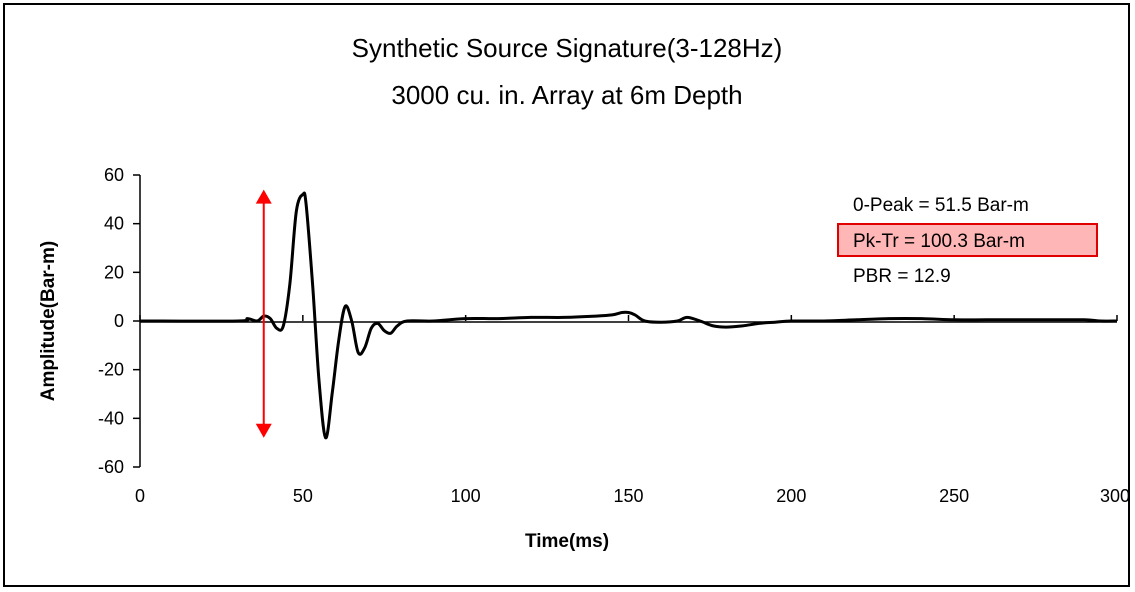  What do you see at coordinates (111, 418) in the screenshot?
I see `y-tick-label: -40` at bounding box center [111, 418].